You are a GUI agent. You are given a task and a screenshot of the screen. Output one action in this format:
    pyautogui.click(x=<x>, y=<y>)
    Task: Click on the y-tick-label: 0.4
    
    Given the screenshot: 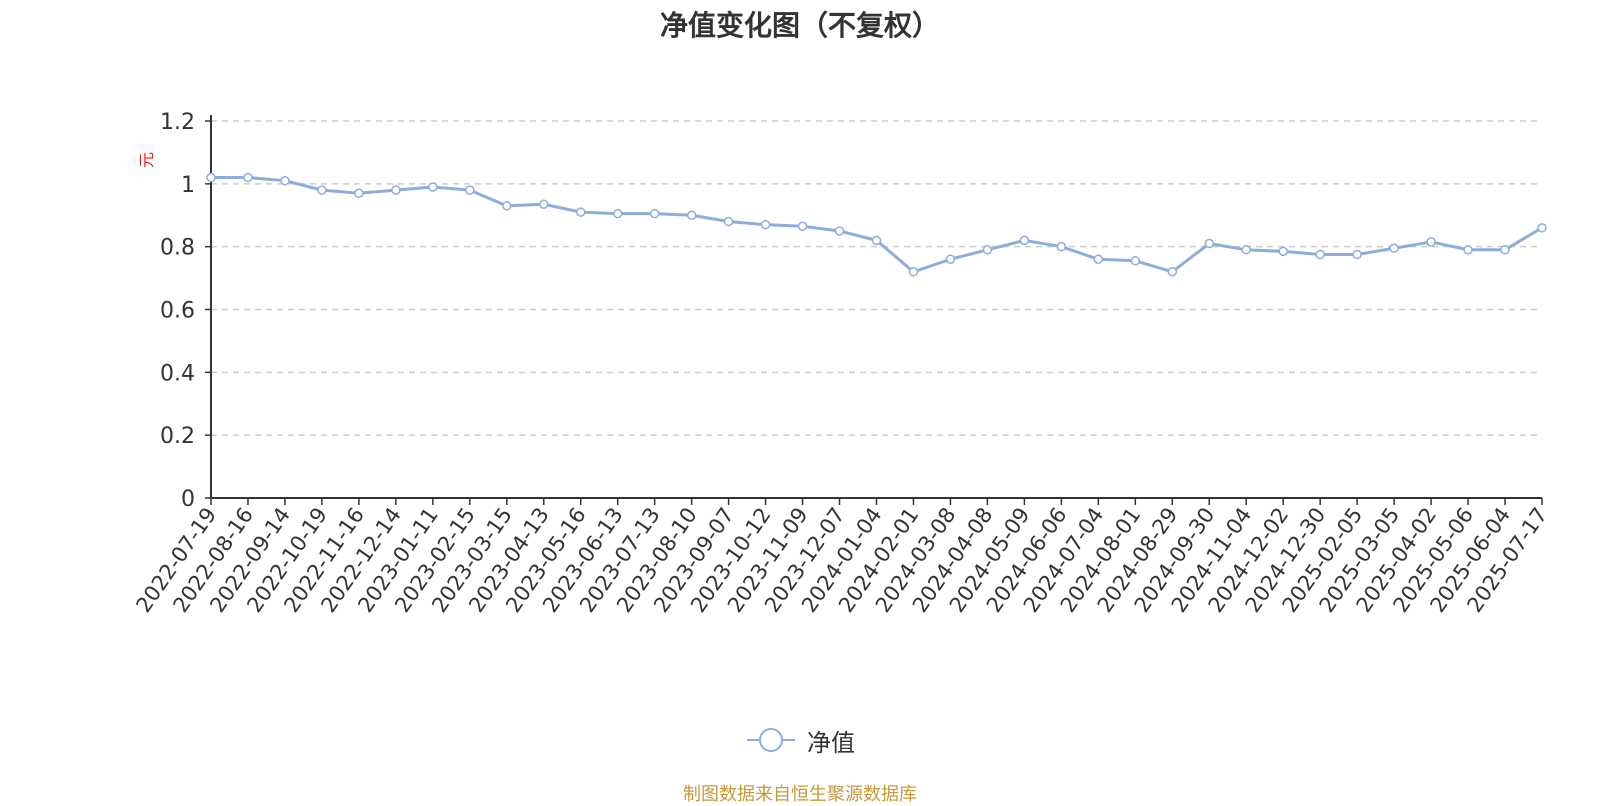 What is the action you would take?
    pyautogui.click(x=177, y=373)
    